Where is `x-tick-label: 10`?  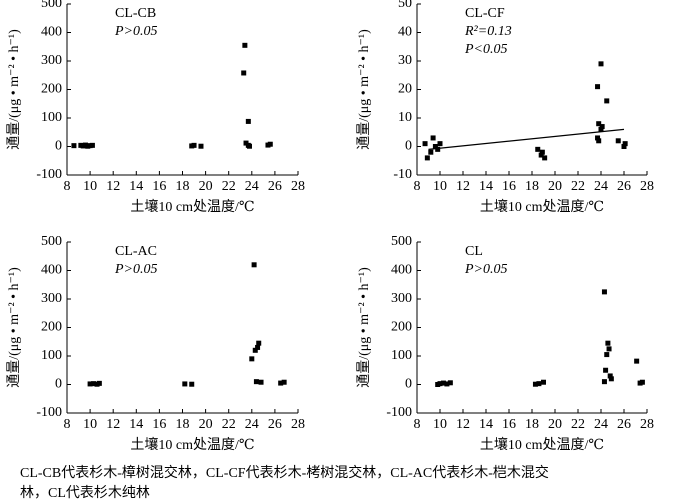 x-tick-label: 10 is located at coordinates (440, 186).